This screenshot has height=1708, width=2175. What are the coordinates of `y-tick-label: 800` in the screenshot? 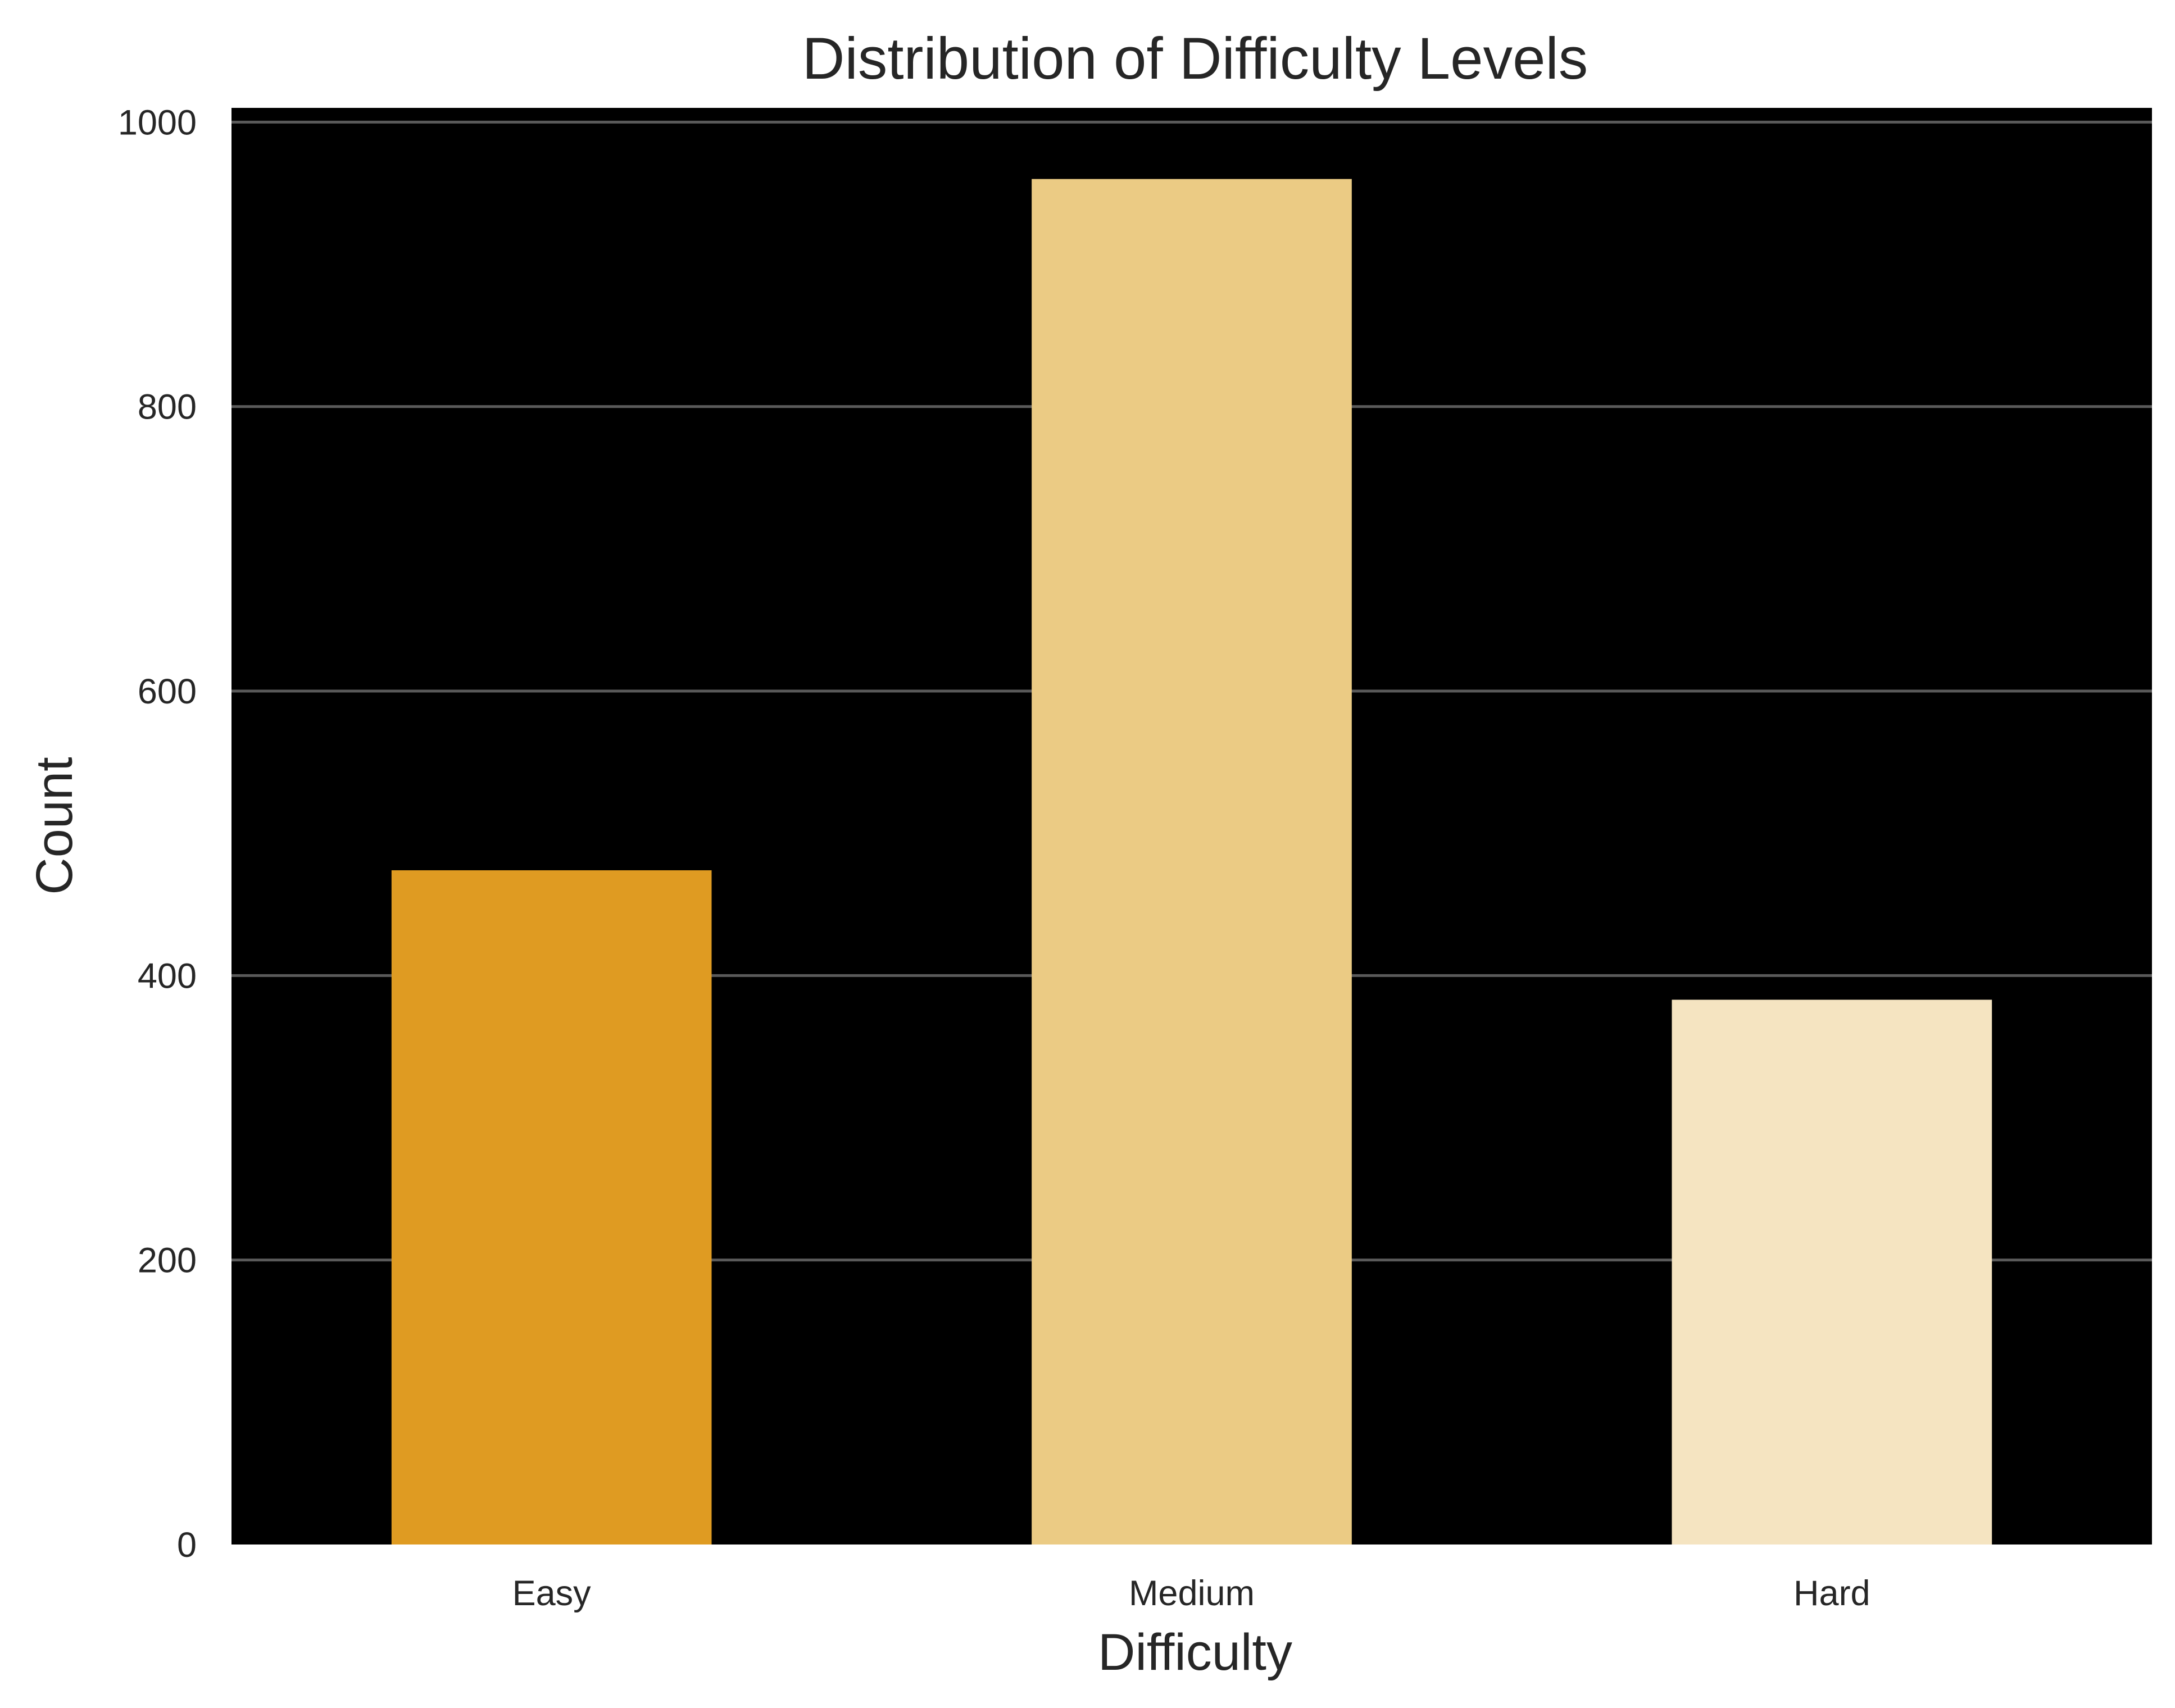 It's located at (167, 407).